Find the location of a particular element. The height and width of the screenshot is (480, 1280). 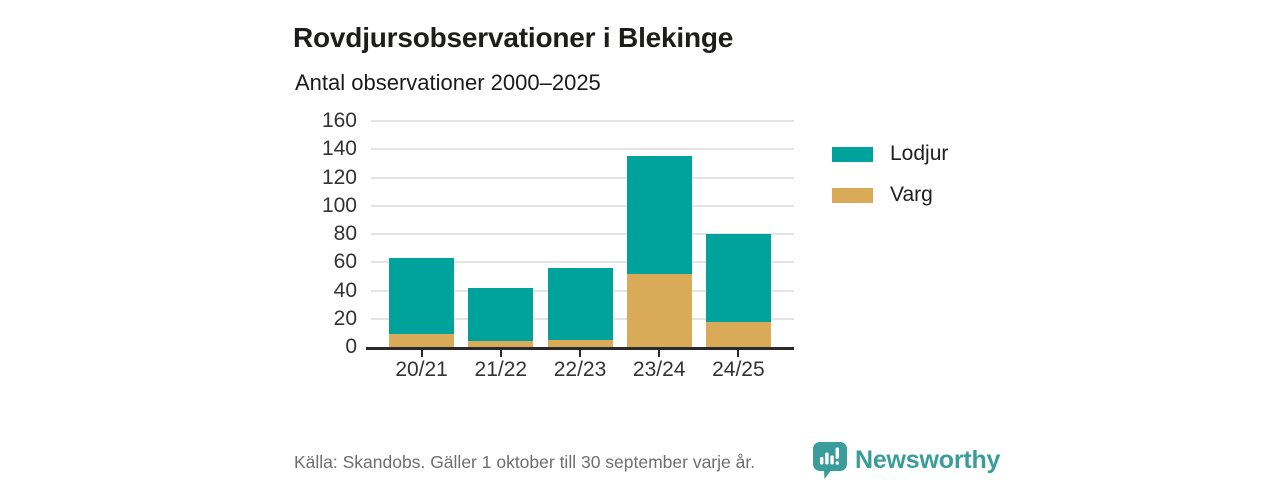

x-tick-label: 21/22 is located at coordinates (501, 369).